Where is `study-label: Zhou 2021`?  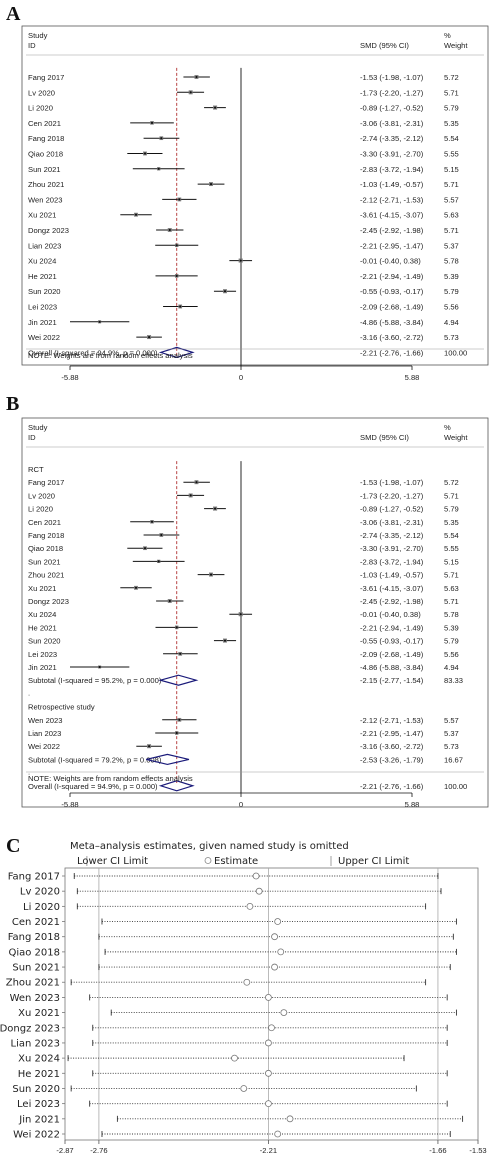
study-label: Zhou 2021 is located at coordinates (46, 575).